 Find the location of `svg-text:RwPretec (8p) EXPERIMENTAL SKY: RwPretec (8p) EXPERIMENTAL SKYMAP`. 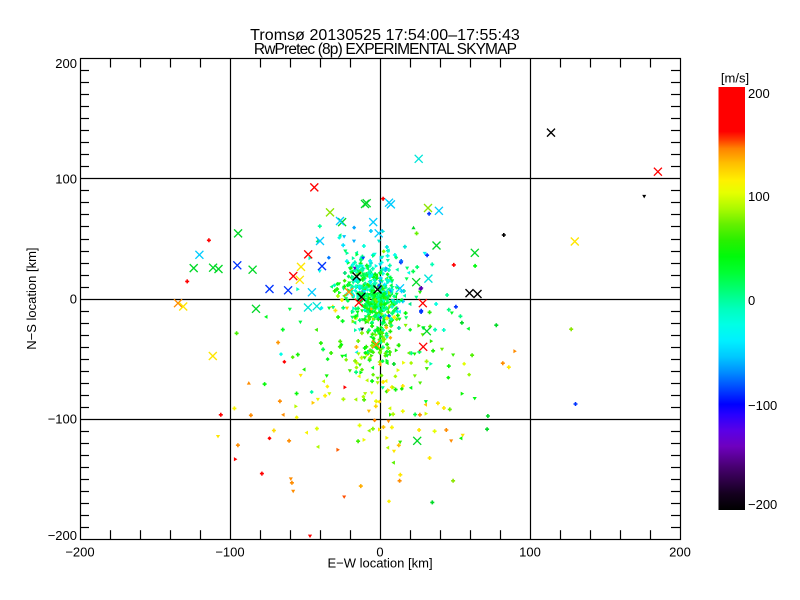

svg-text:RwPretec (8p) EXPERIMENTAL SKY: RwPretec (8p) EXPERIMENTAL SKYMAP is located at coordinates (385, 49).